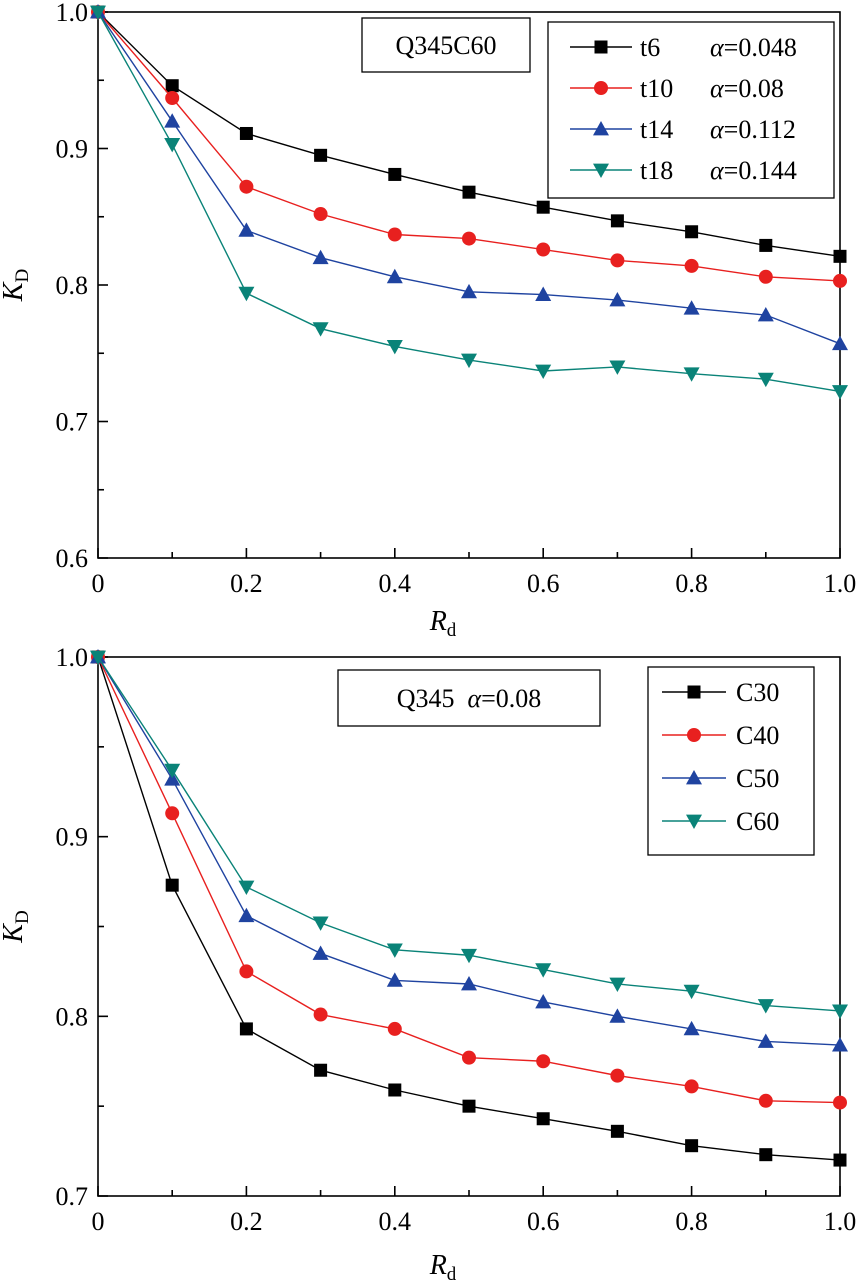  What do you see at coordinates (443, 1267) in the screenshot?
I see `x-axis-title: Rd` at bounding box center [443, 1267].